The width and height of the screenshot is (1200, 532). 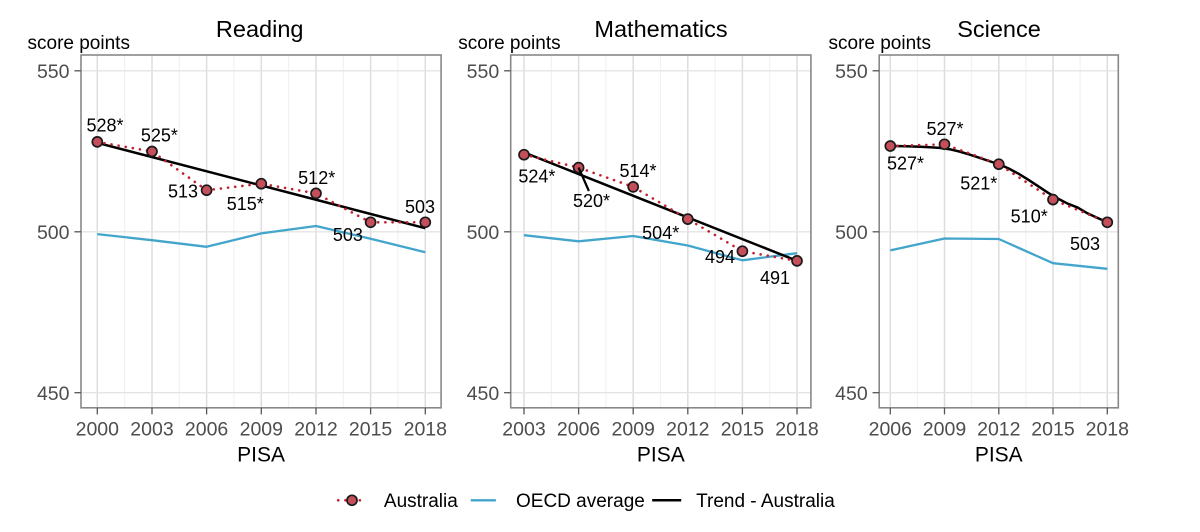 What do you see at coordinates (104, 125) in the screenshot?
I see `svg-text: 528*` at bounding box center [104, 125].